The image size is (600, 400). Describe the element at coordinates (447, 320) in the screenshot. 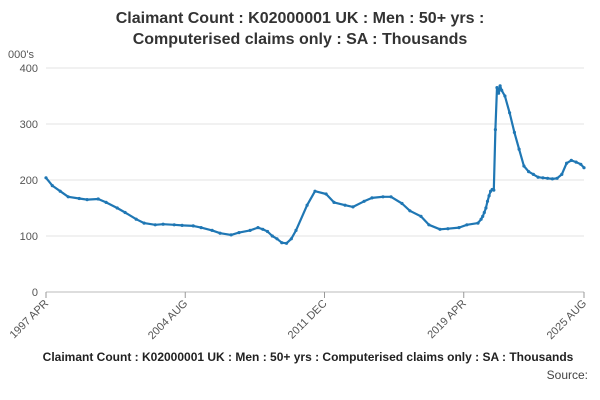

I see `x-tick-label: 2019 APR` at that location.